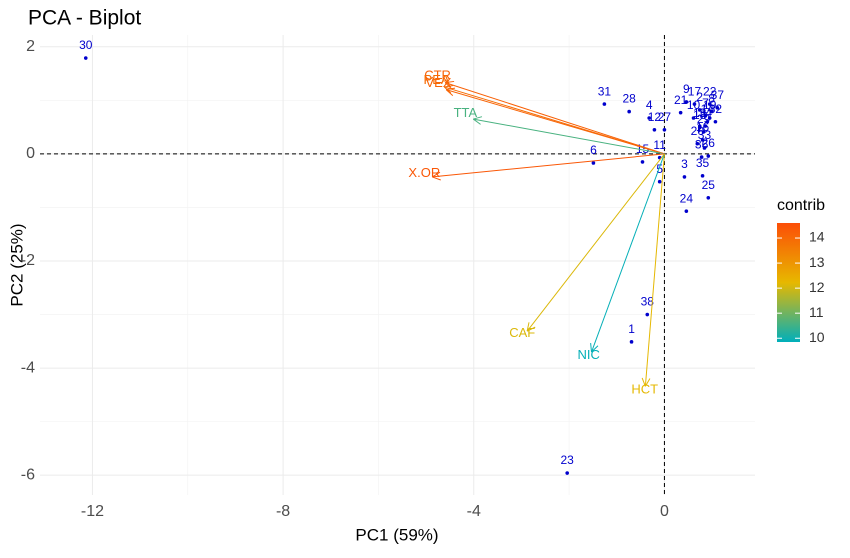 The width and height of the screenshot is (850, 558). I want to click on point-label: 19, so click(710, 105).